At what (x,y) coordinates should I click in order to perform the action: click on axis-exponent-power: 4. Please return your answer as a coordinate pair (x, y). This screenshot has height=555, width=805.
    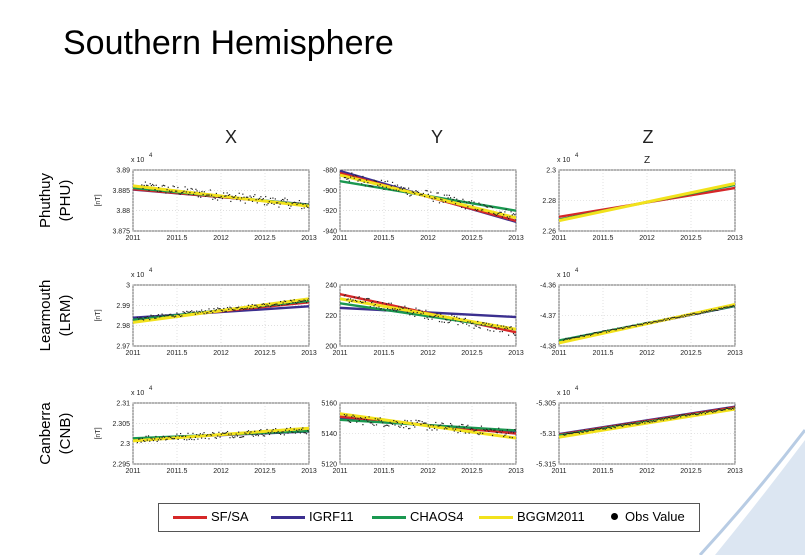
    Looking at the image, I should click on (151, 389).